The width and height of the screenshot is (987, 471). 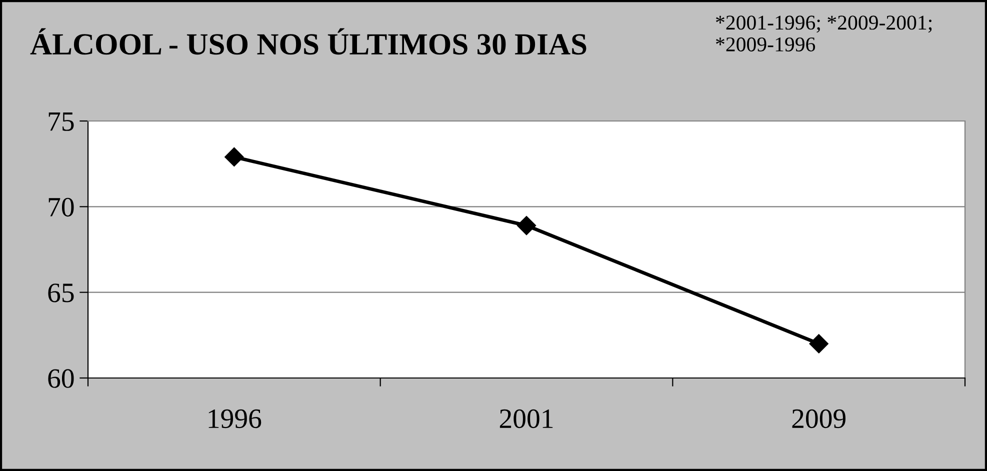 What do you see at coordinates (61, 207) in the screenshot?
I see `y-tick-label: 70` at bounding box center [61, 207].